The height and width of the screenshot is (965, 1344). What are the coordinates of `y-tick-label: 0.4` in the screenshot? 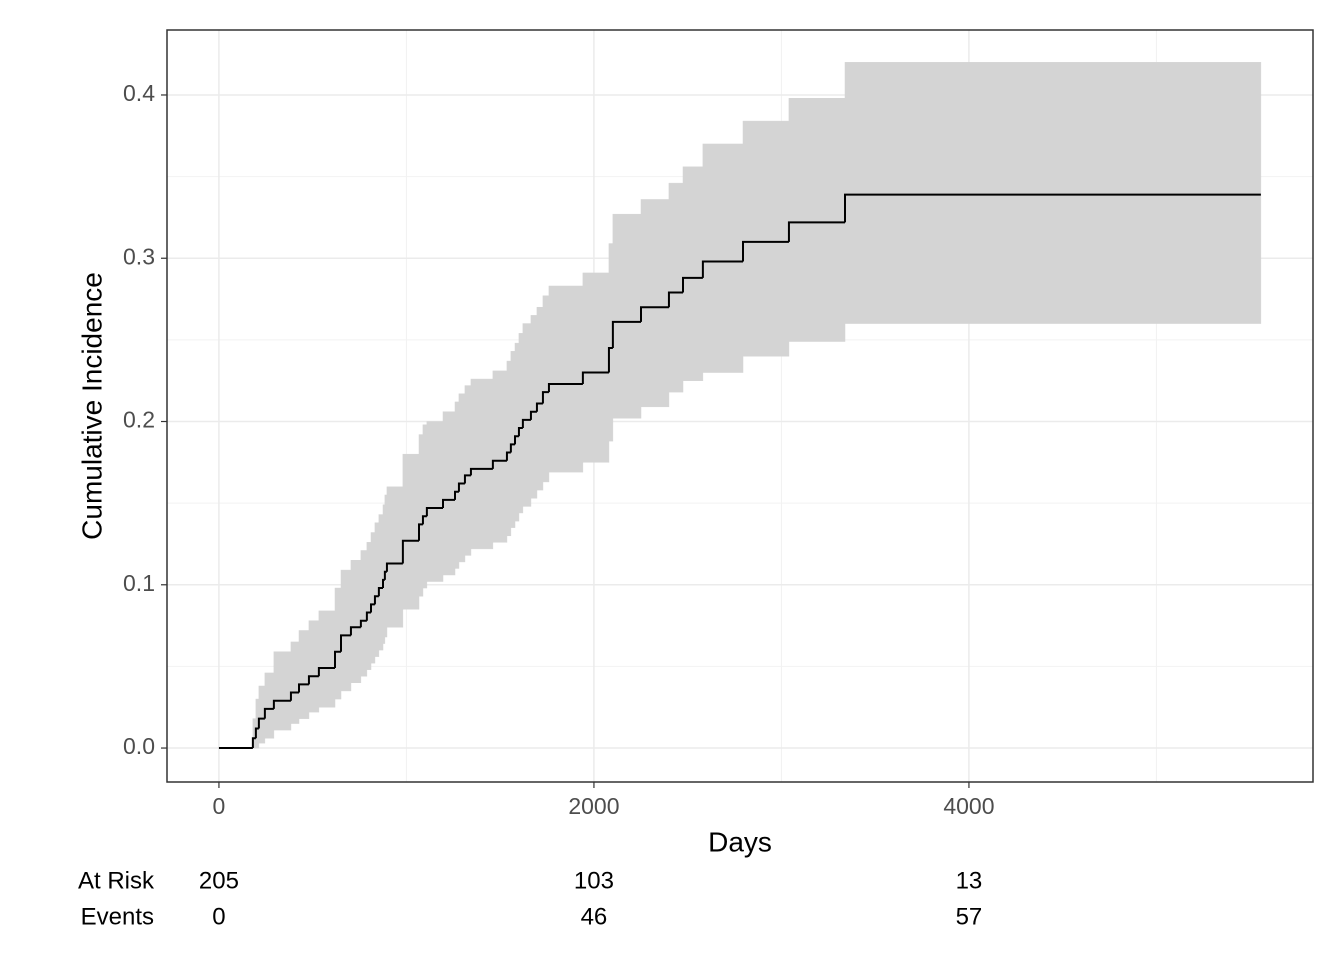 It's located at (139, 93).